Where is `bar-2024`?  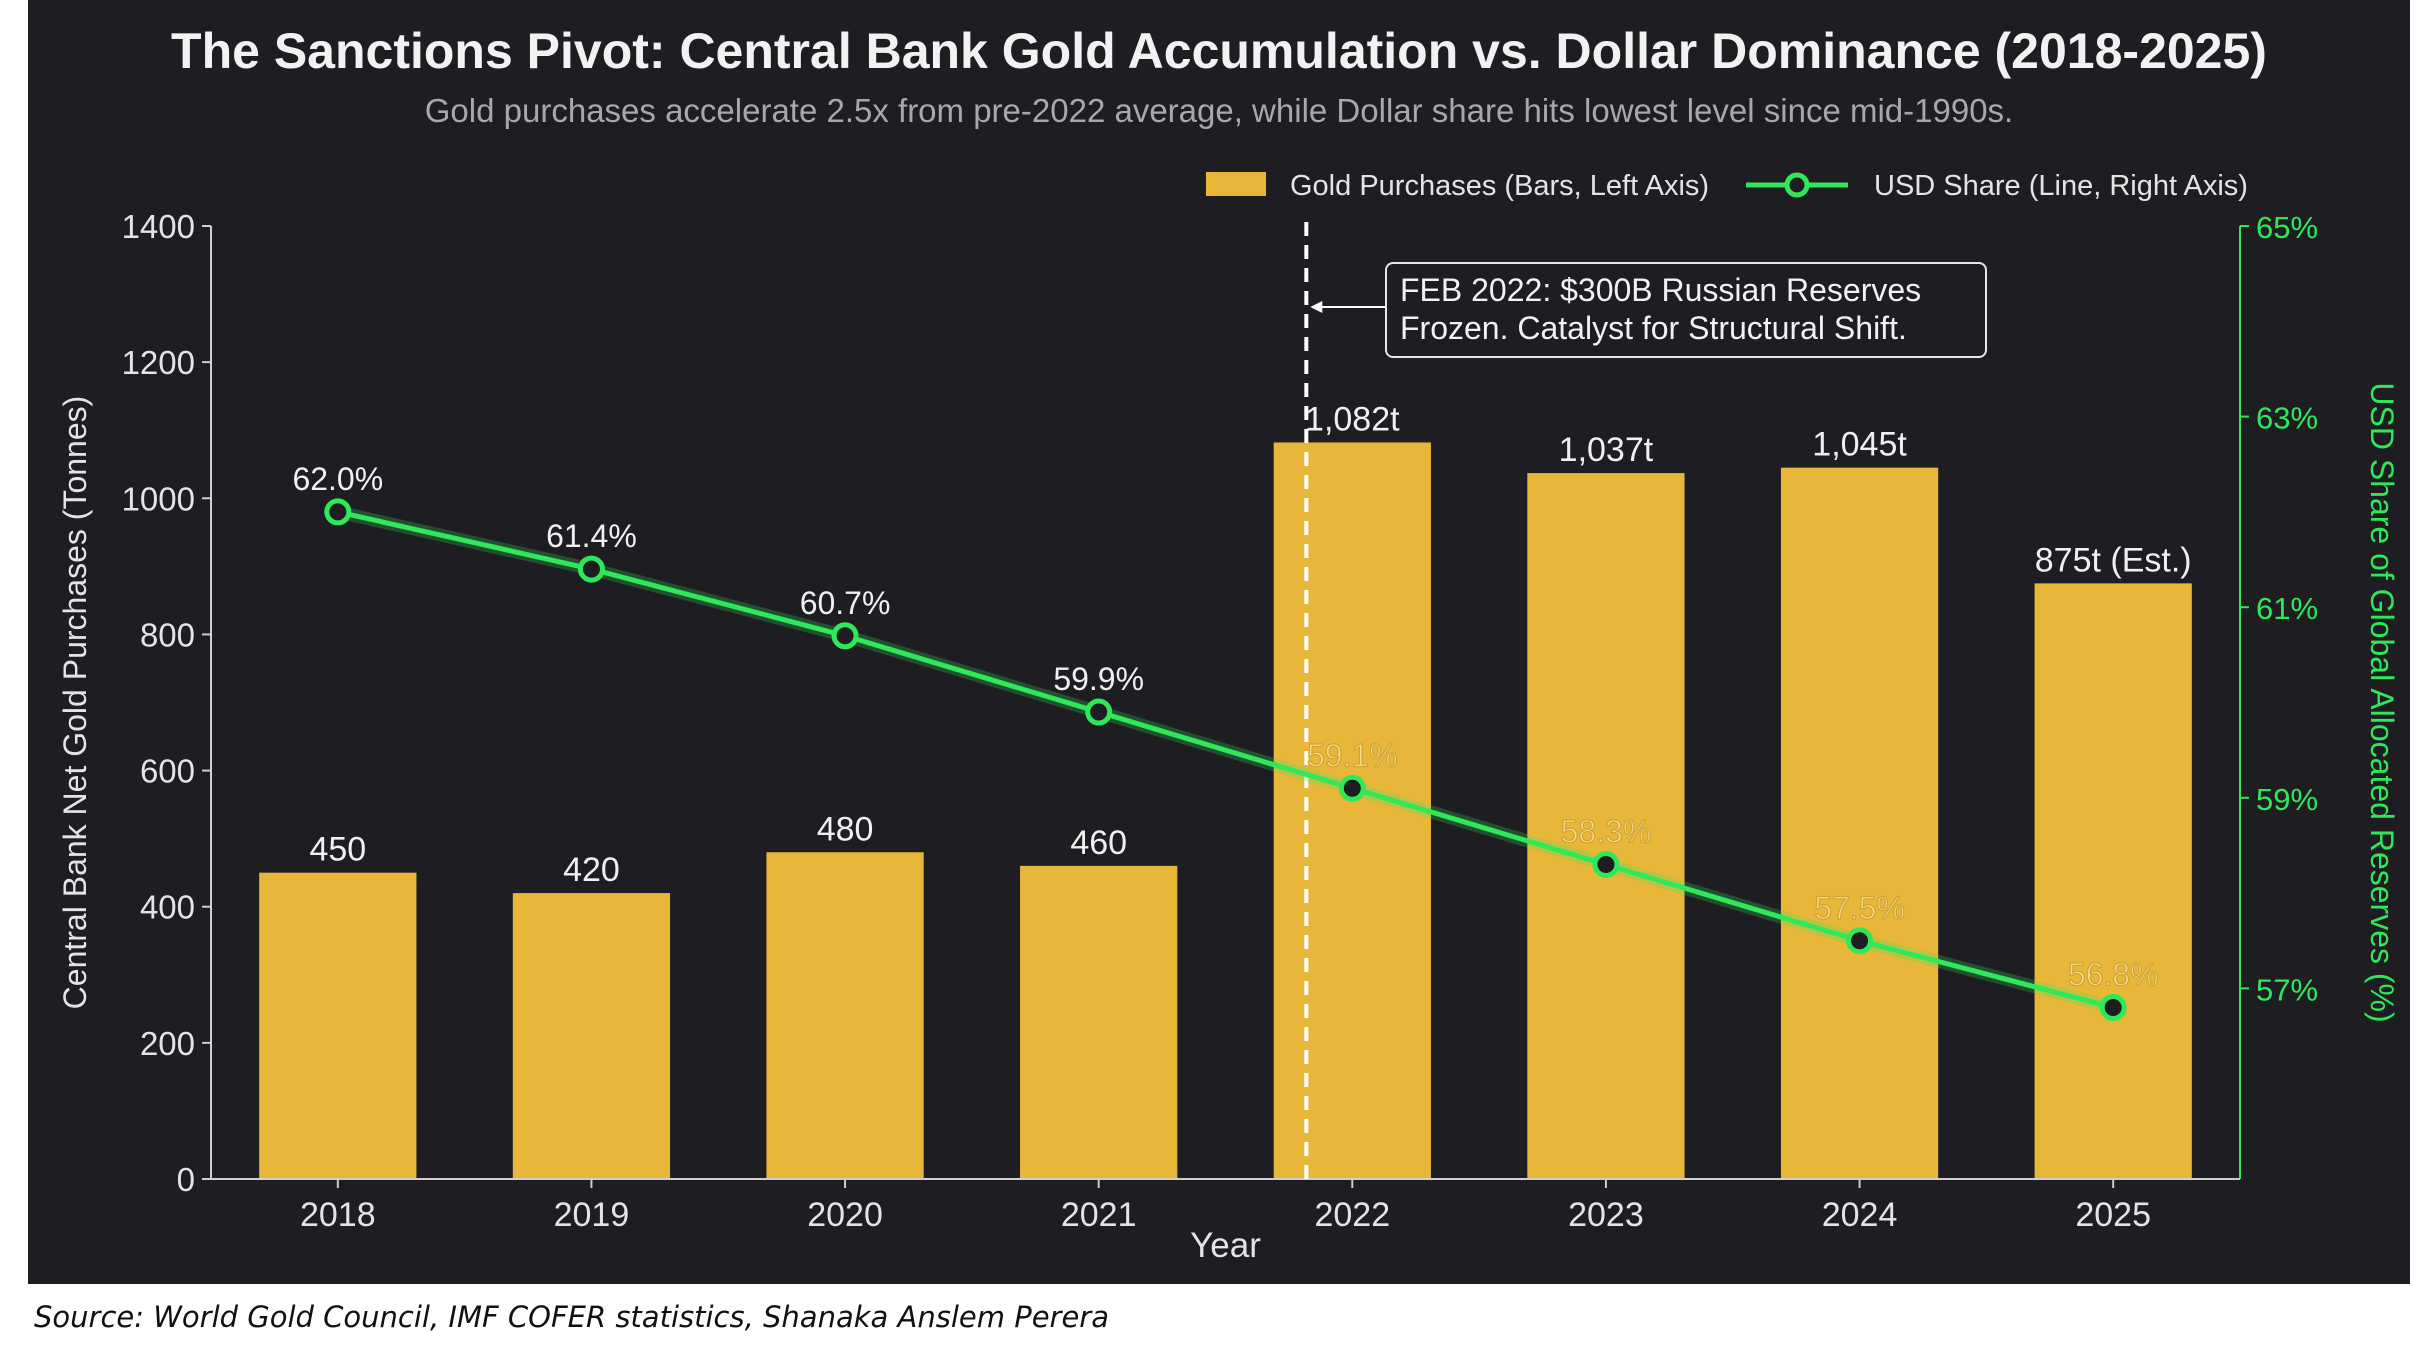
bar-2024 is located at coordinates (1859, 823).